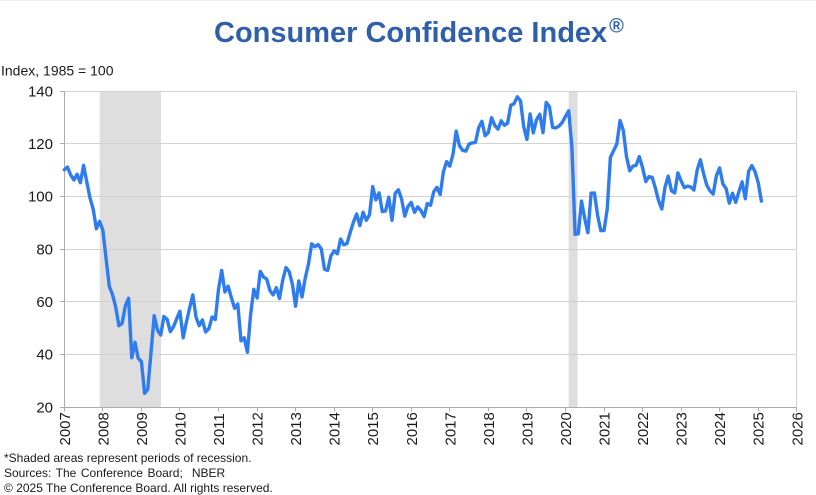 This screenshot has height=495, width=816. What do you see at coordinates (527, 428) in the screenshot?
I see `svg-text: 2019` at bounding box center [527, 428].